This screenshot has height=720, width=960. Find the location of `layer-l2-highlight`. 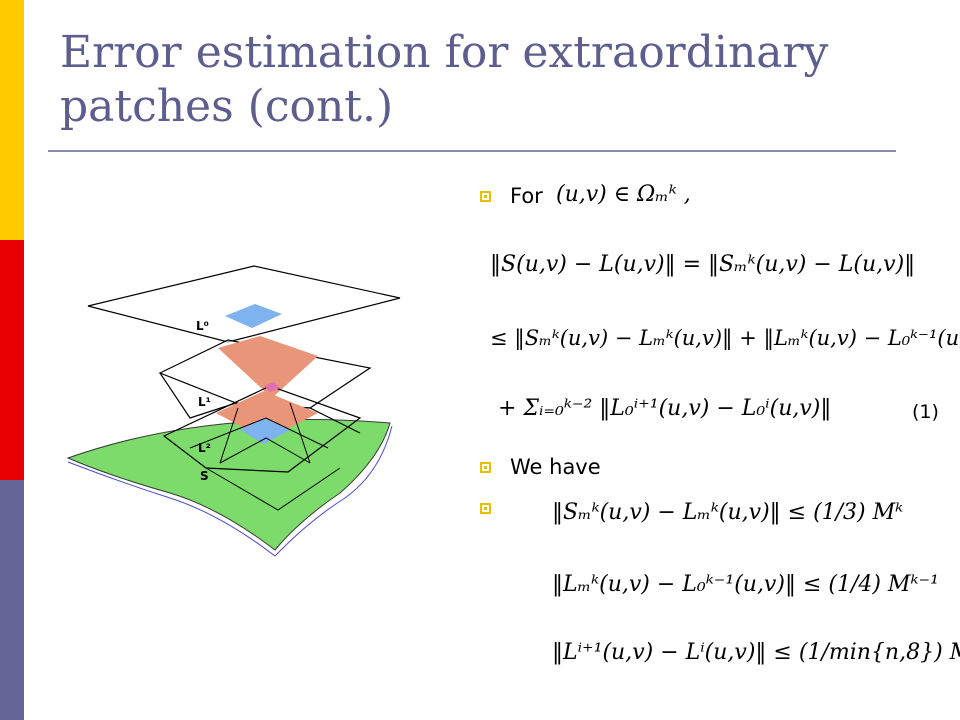

layer-l2-highlight is located at coordinates (267, 415).